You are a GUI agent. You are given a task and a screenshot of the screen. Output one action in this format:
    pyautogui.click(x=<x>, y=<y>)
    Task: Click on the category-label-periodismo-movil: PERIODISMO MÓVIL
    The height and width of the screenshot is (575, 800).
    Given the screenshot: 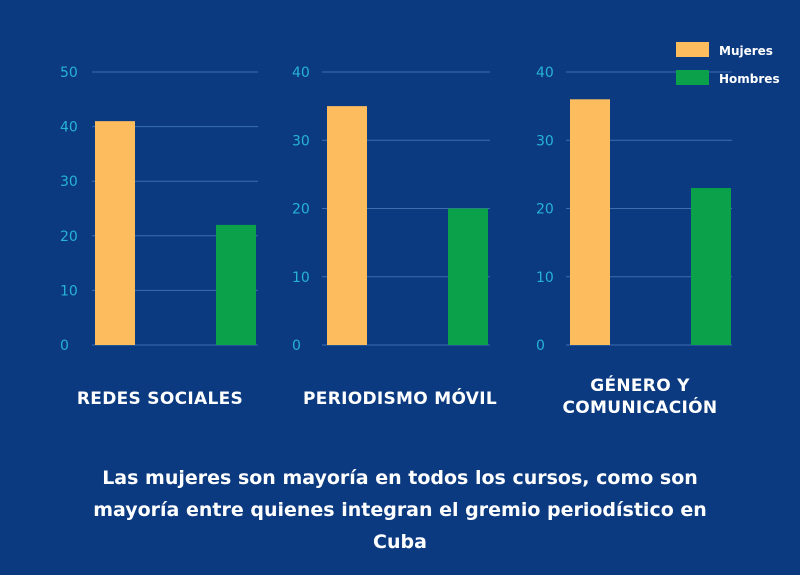 What is the action you would take?
    pyautogui.click(x=400, y=399)
    